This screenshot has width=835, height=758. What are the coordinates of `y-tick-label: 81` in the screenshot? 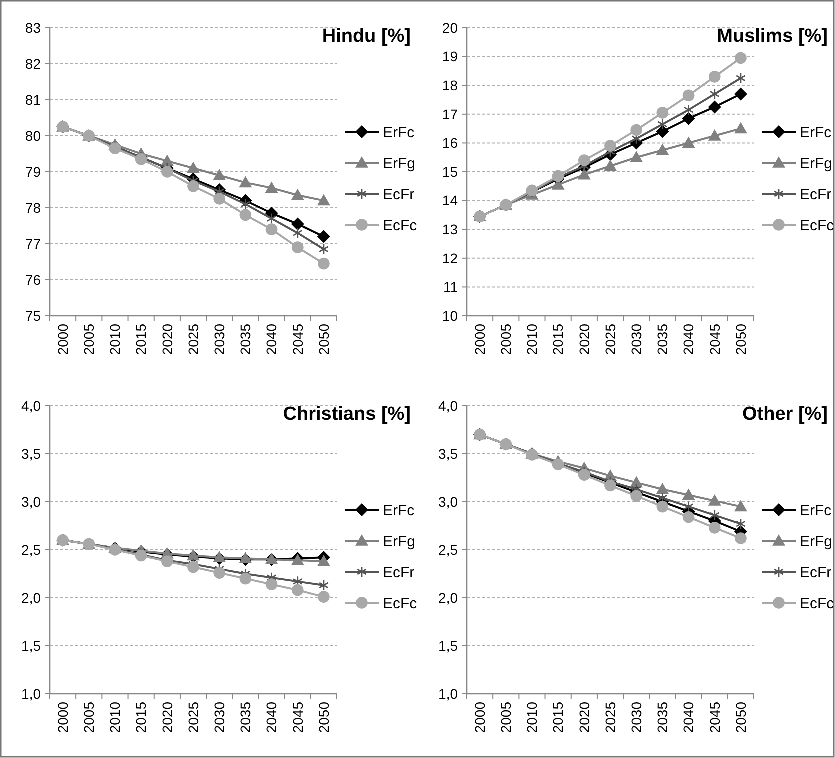 It's located at (33, 100).